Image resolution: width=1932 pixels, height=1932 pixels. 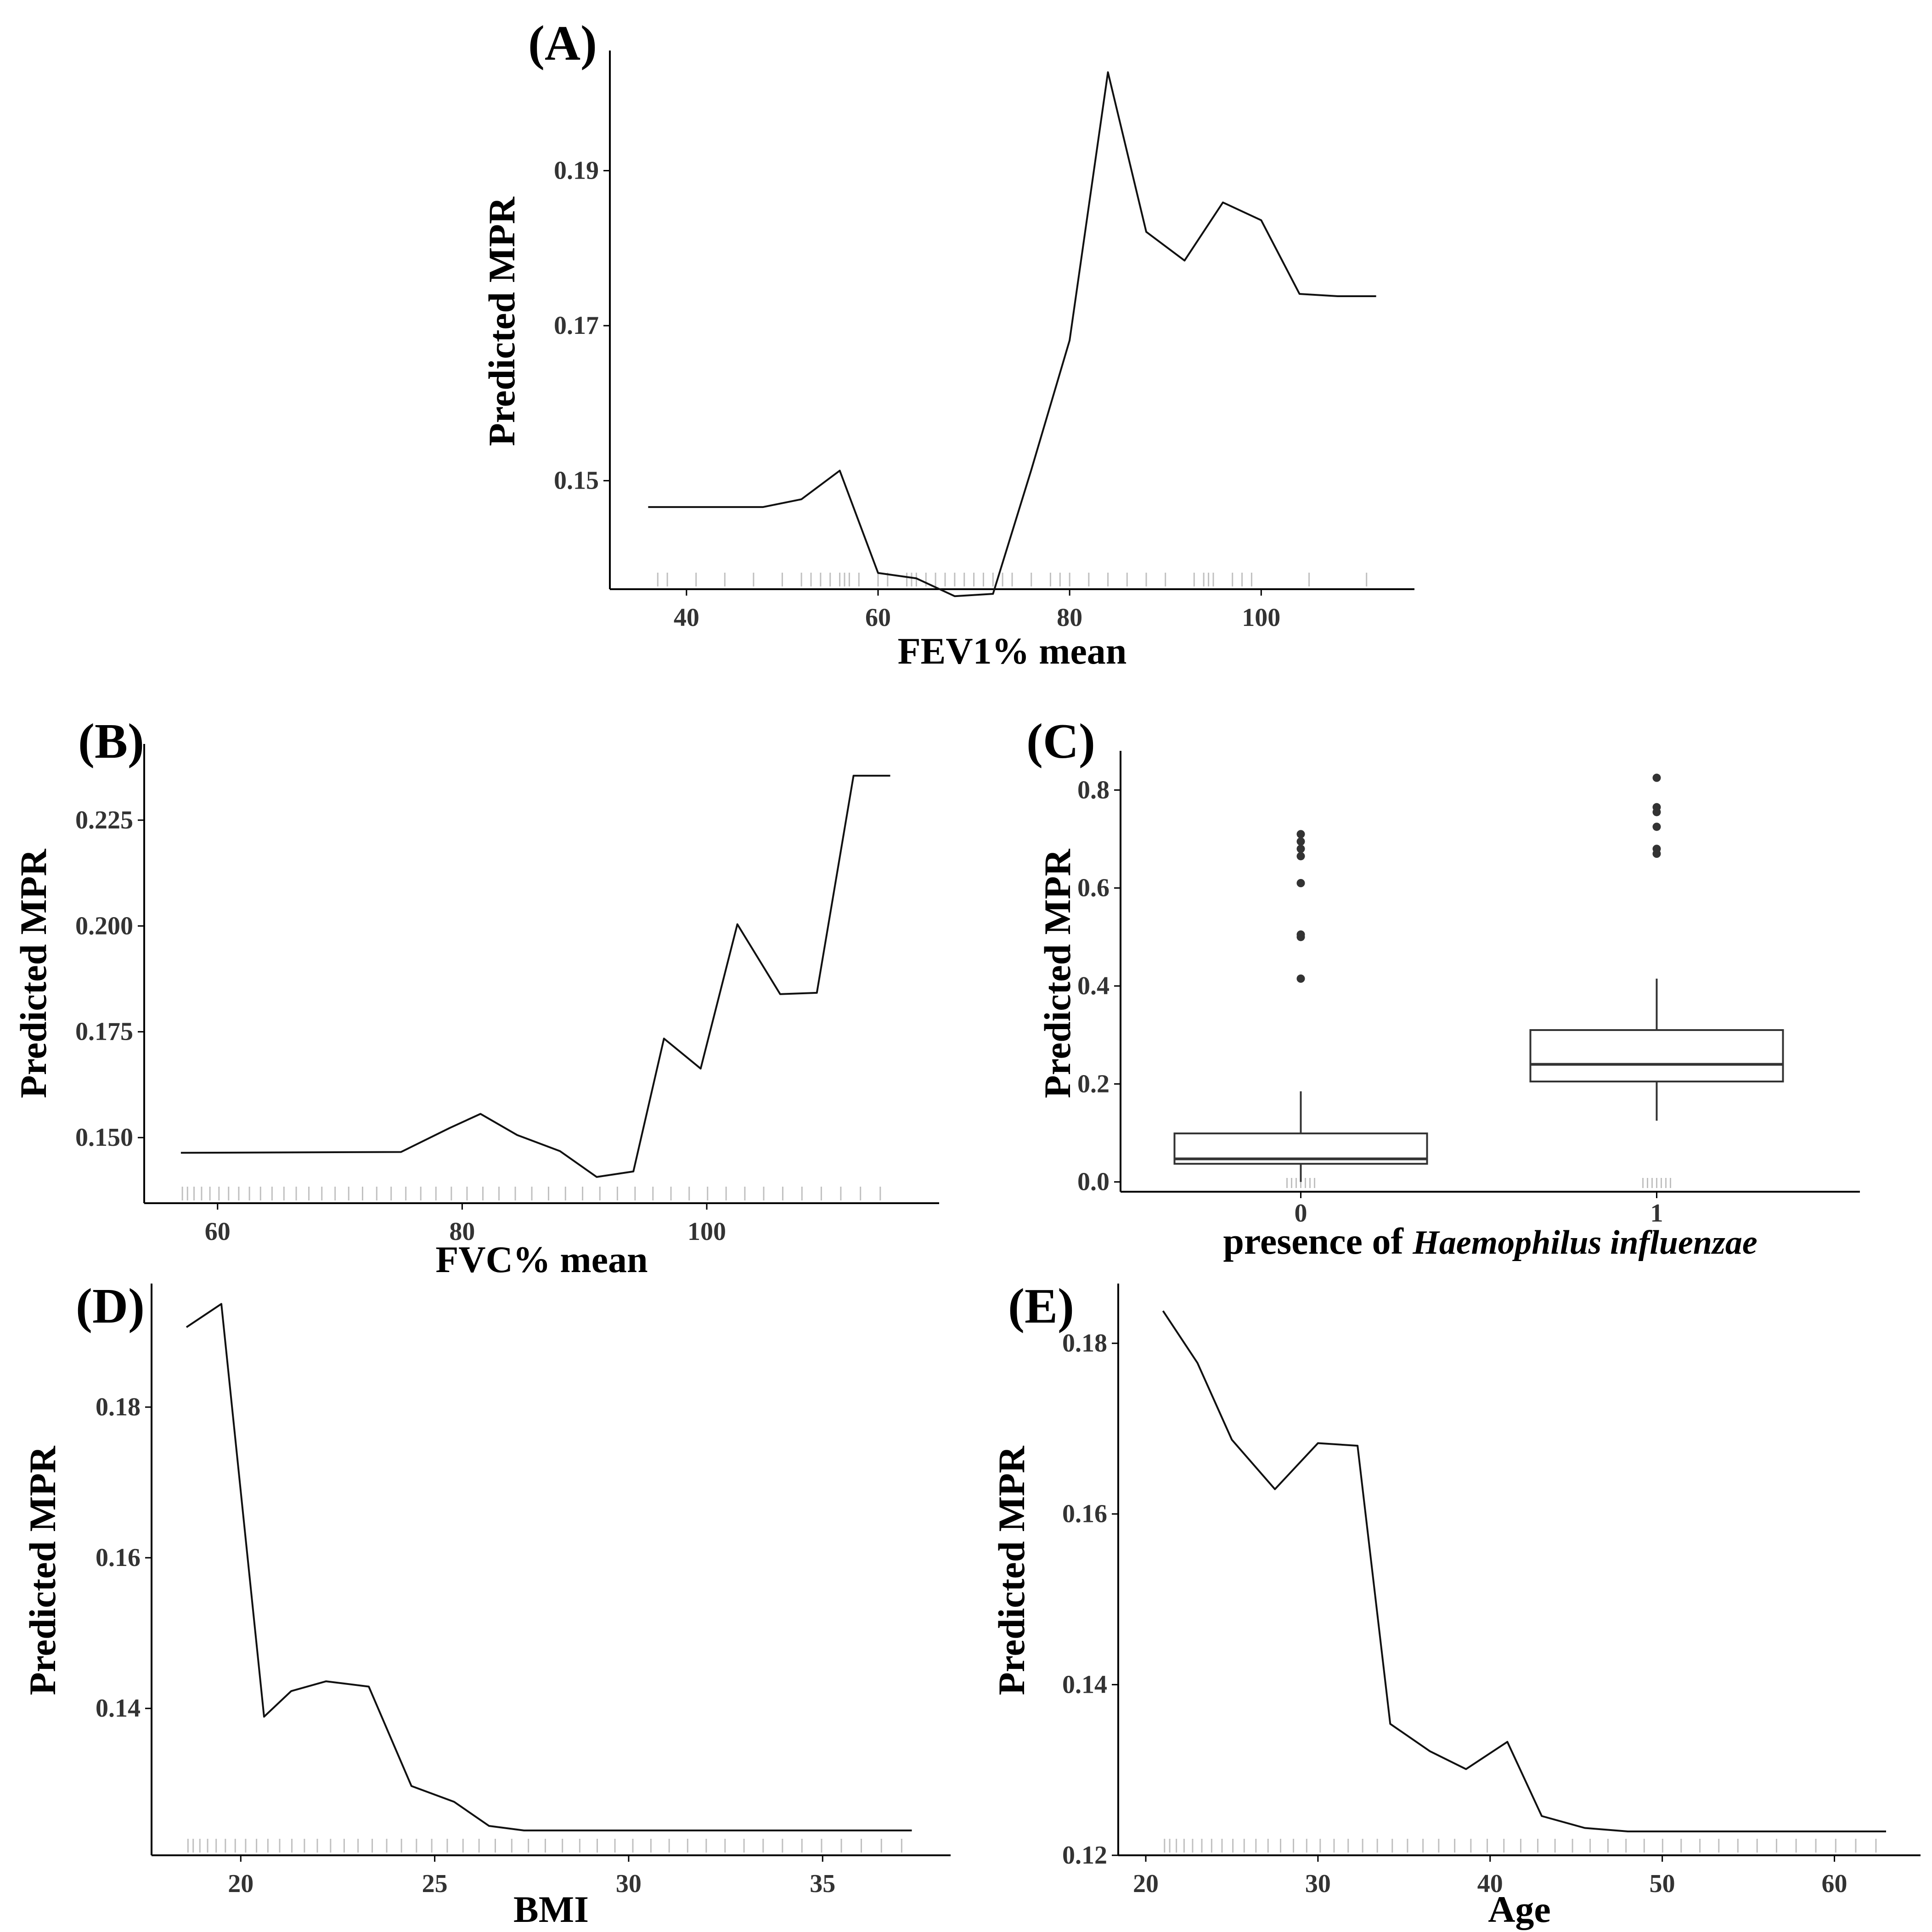 What do you see at coordinates (1013, 651) in the screenshot?
I see `x-axis-title: FEV1% mean` at bounding box center [1013, 651].